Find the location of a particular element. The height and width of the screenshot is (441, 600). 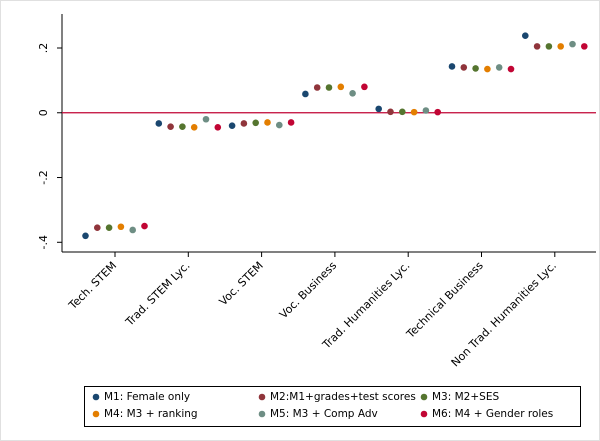

y-tick-label: 0 is located at coordinates (43, 112).